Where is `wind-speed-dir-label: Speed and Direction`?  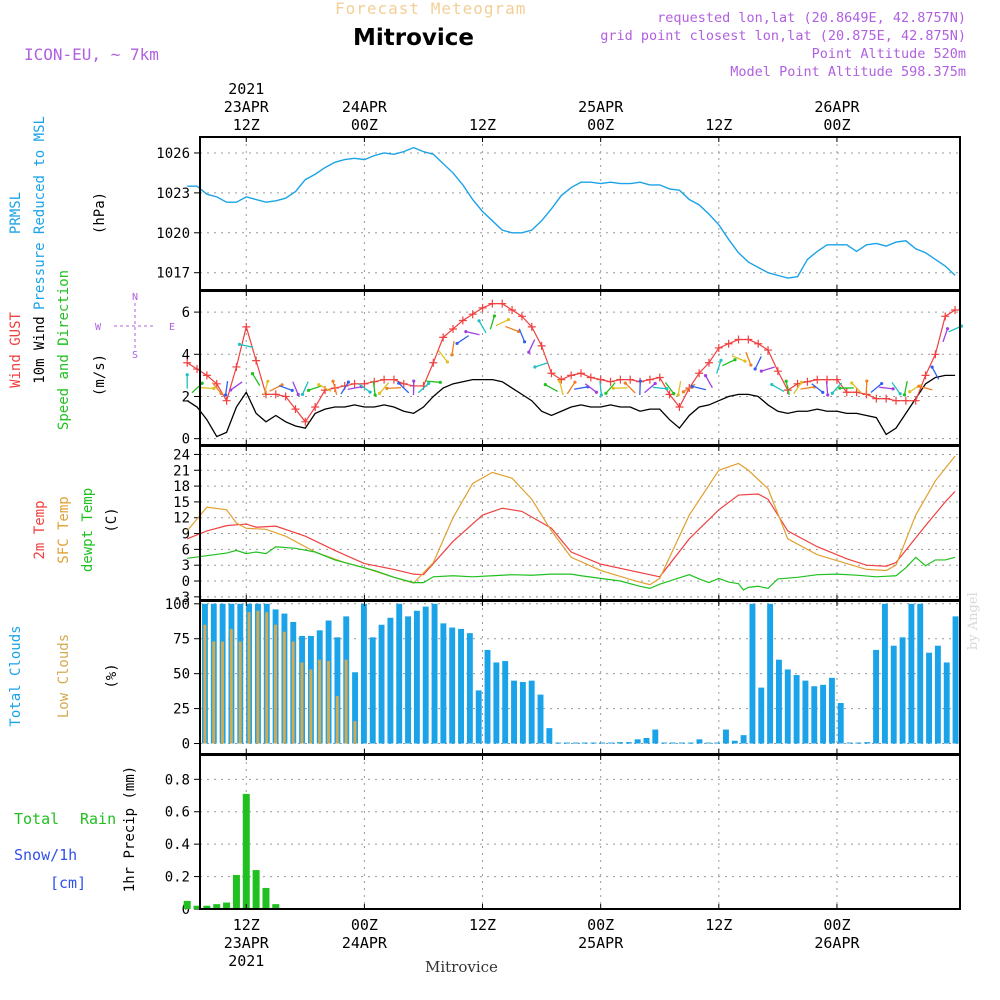
wind-speed-dir-label: Speed and Direction is located at coordinates (64, 350).